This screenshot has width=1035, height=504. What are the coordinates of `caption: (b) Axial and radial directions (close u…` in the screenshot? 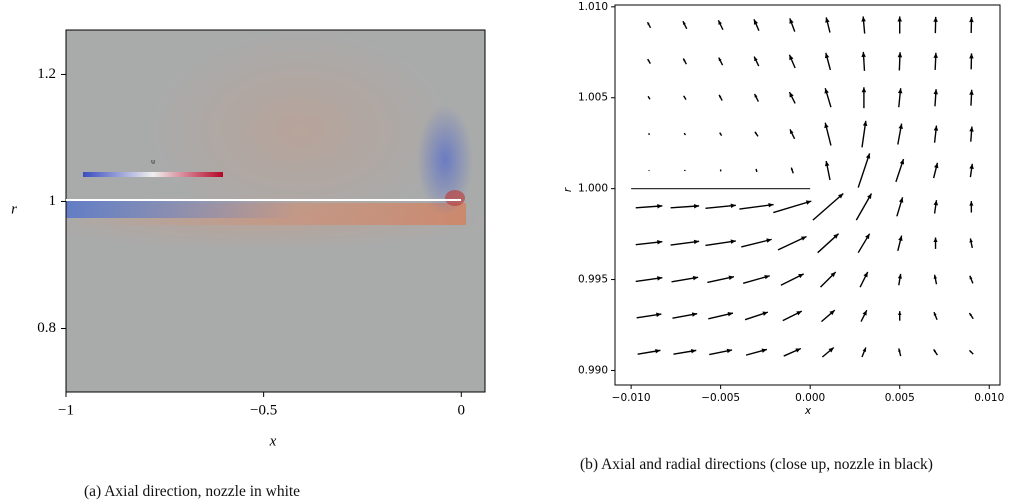 It's located at (756, 464).